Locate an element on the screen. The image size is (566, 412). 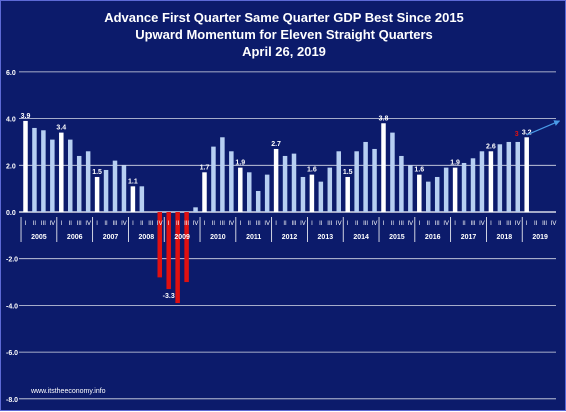
bar-2017-q3 is located at coordinates (473, 185).